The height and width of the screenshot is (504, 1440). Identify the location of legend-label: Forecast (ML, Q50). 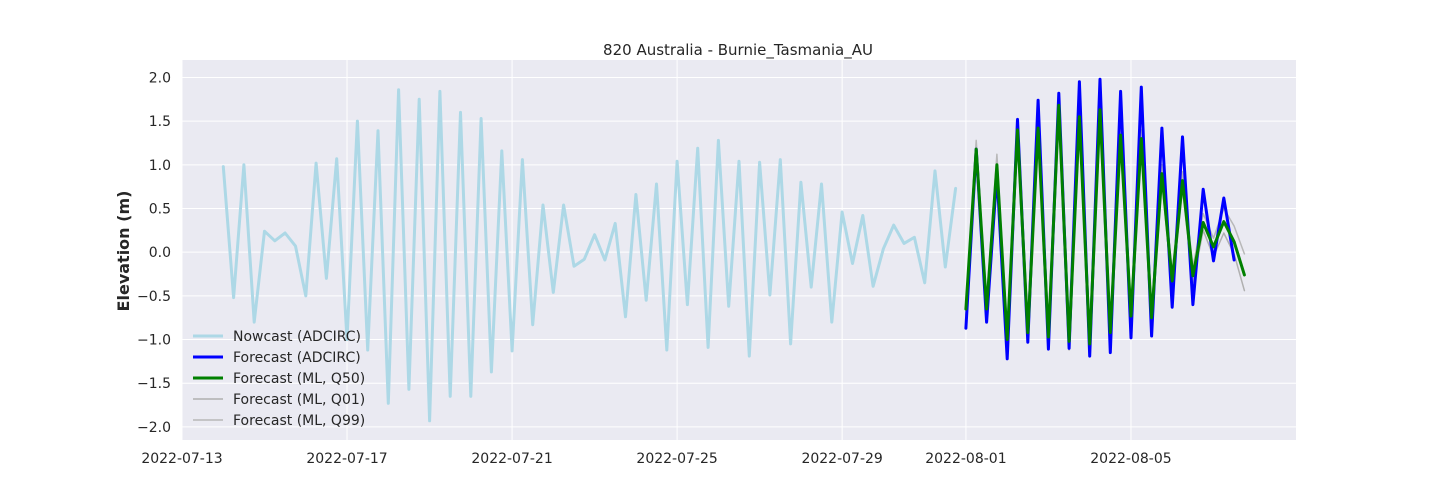
(299, 379).